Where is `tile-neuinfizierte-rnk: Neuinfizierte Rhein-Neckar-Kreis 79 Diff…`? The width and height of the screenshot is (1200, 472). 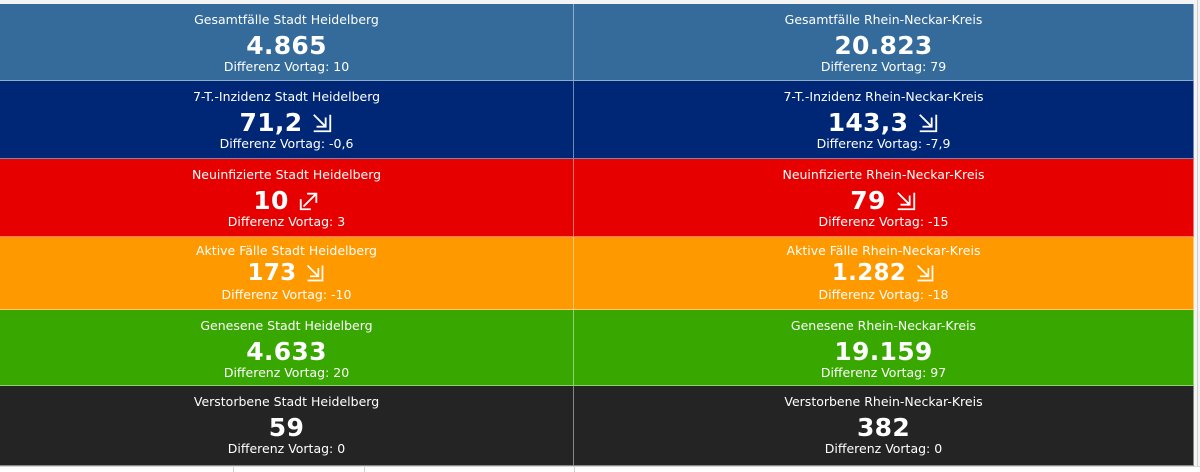
tile-neuinfizierte-rnk: Neuinfizierte Rhein-Neckar-Kreis 79 Diff… is located at coordinates (884, 198).